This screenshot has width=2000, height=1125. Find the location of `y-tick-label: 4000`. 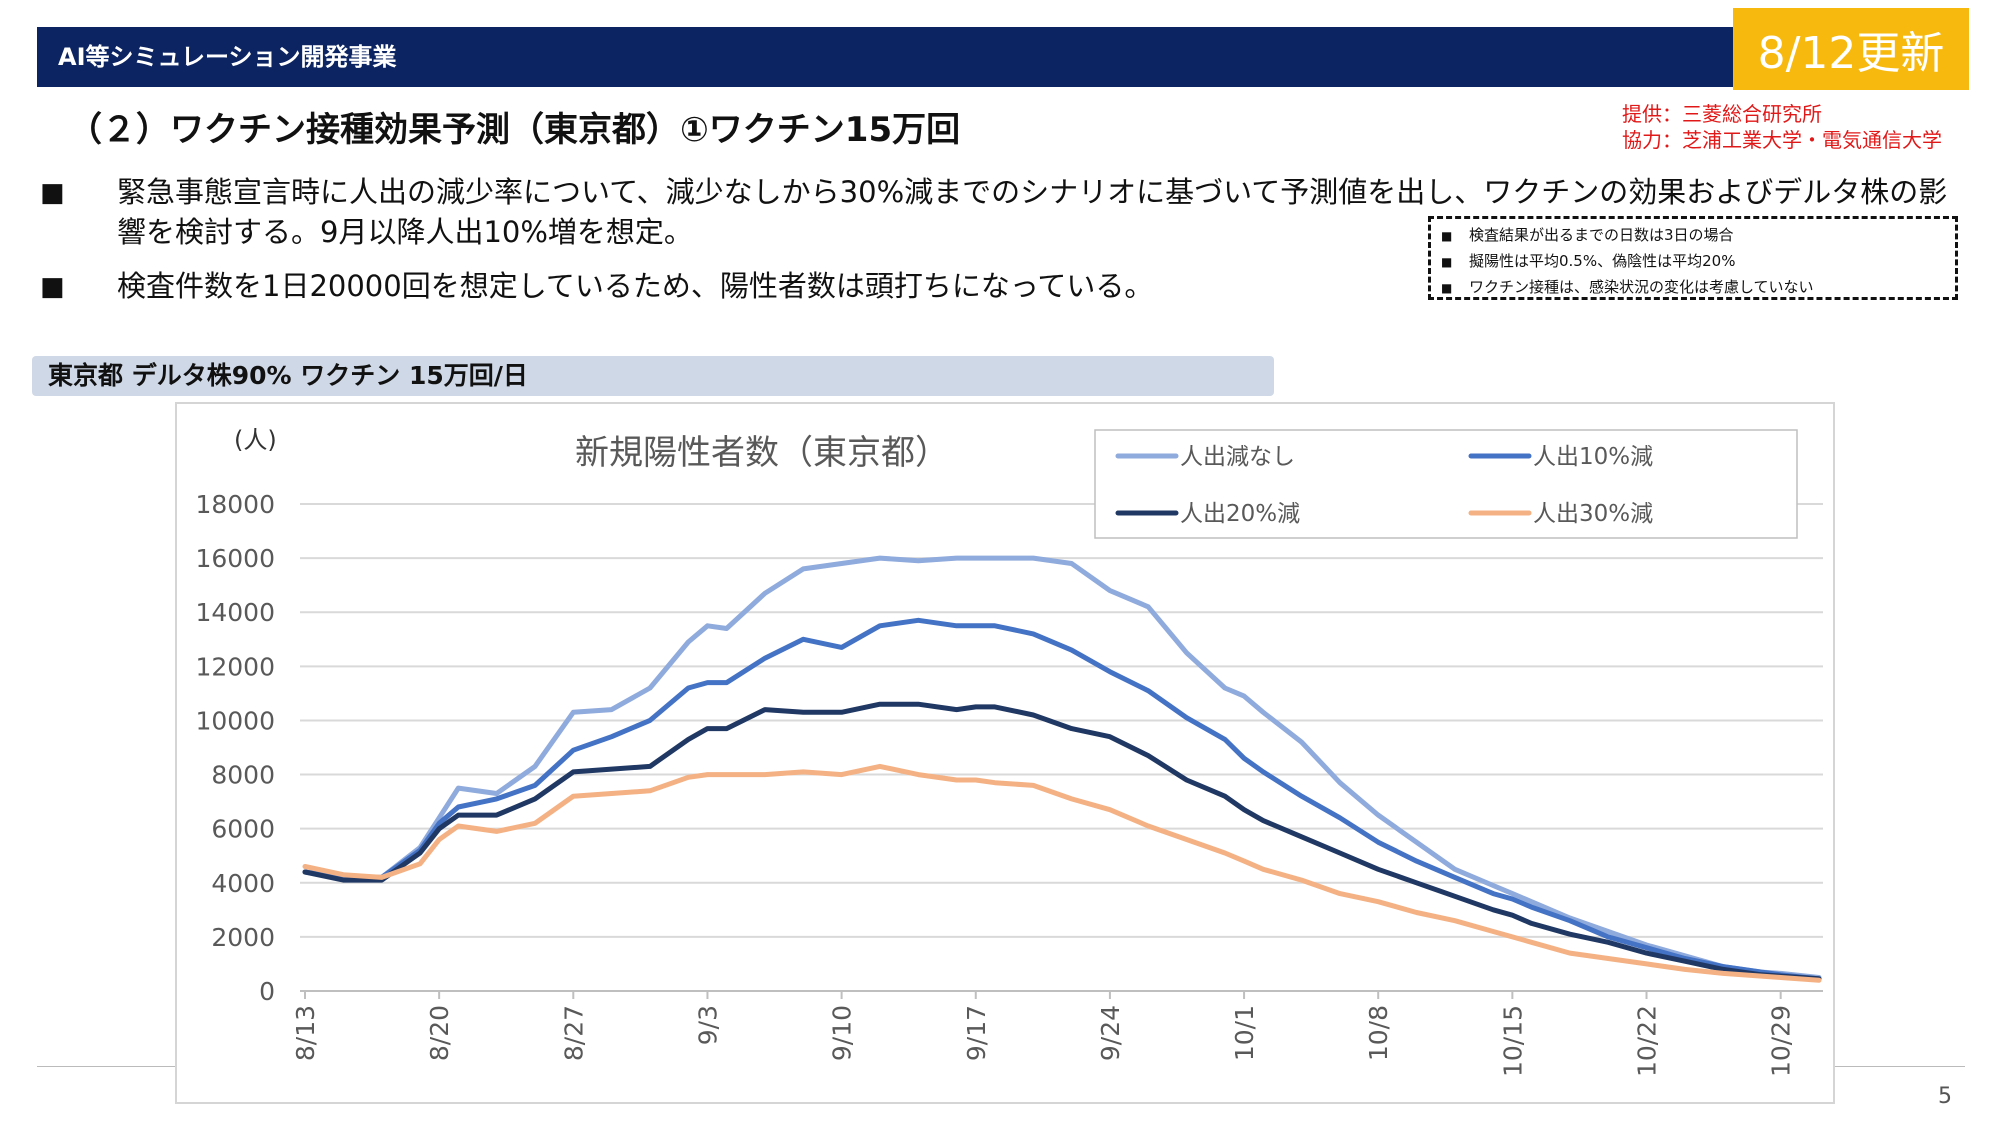

y-tick-label: 4000 is located at coordinates (243, 883).